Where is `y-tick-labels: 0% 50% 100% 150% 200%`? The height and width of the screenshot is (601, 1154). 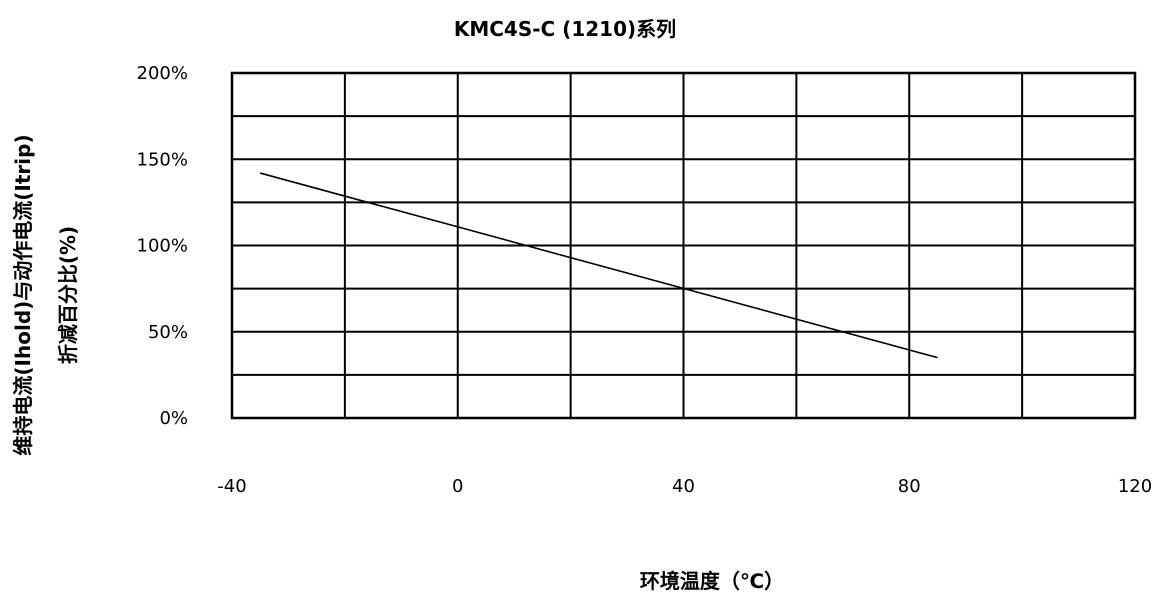
y-tick-labels: 0% 50% 100% 150% 200% is located at coordinates (162, 246).